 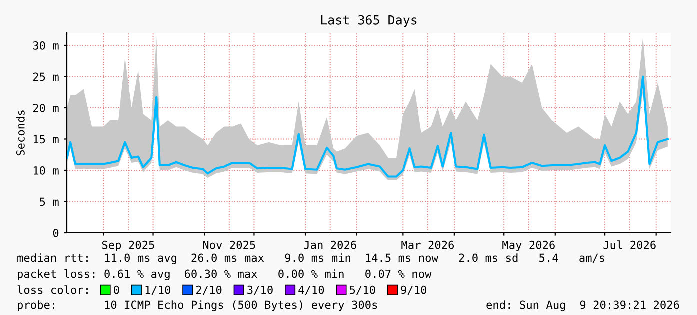 I want to click on legend-label: 1/10, so click(x=158, y=291).